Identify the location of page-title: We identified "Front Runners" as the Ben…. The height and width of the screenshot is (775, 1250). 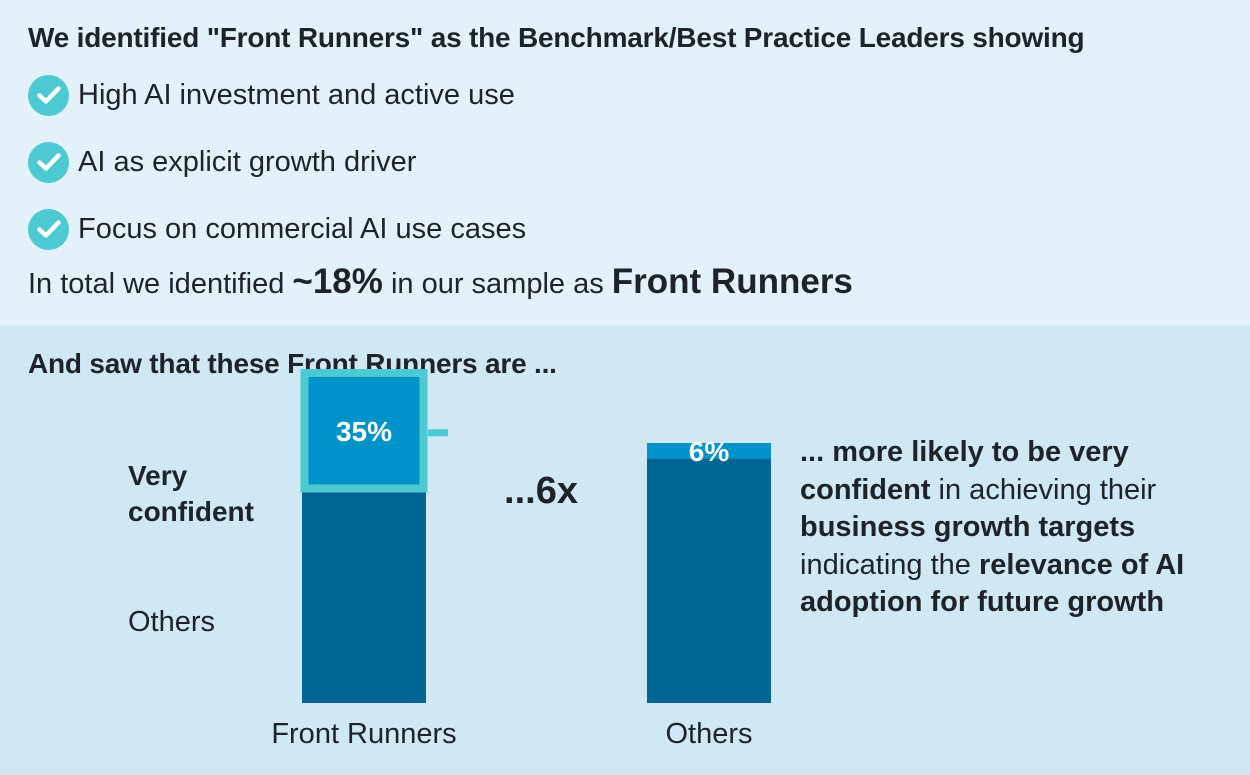
(556, 37).